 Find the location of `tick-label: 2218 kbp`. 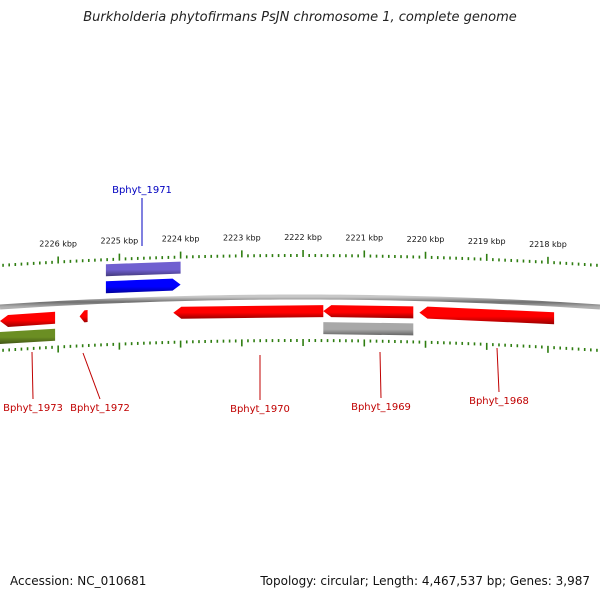

tick-label: 2218 kbp is located at coordinates (548, 244).